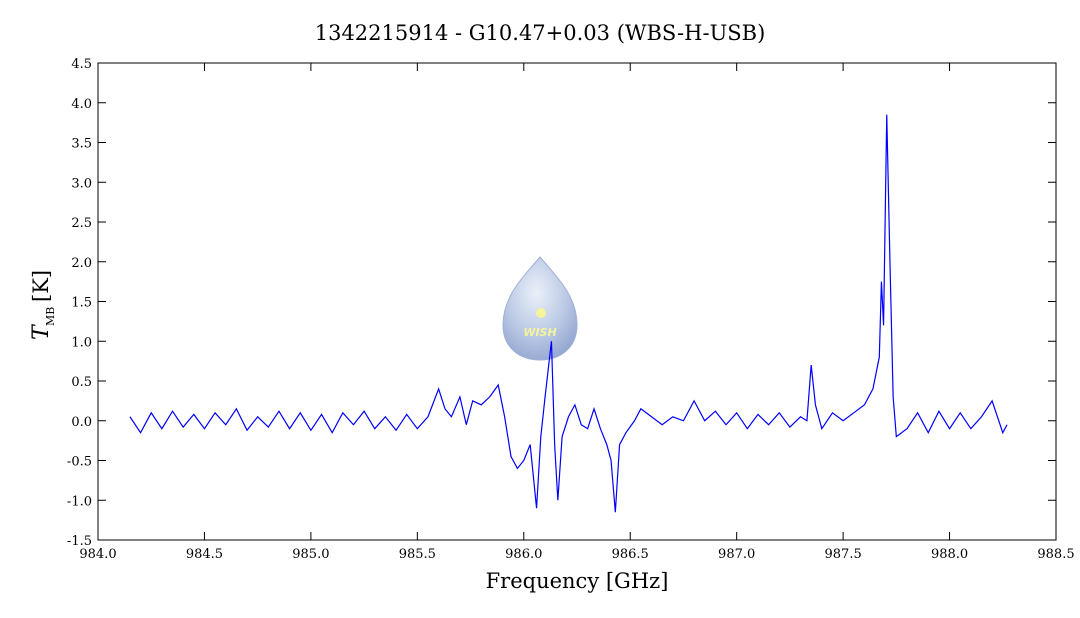 This screenshot has width=1080, height=618. Describe the element at coordinates (81, 382) in the screenshot. I see `y-tick-label: 0.5` at that location.